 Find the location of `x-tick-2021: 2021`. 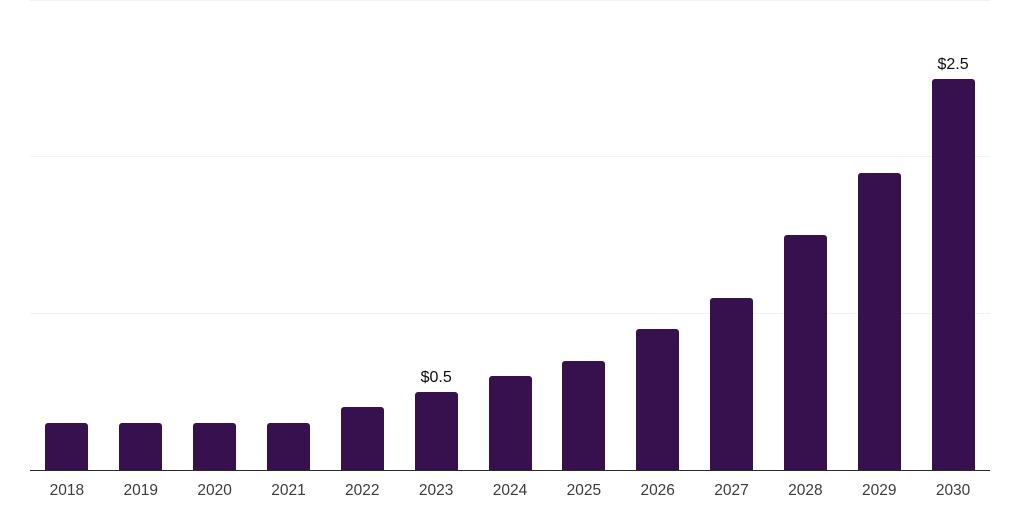

x-tick-2021: 2021 is located at coordinates (288, 490).